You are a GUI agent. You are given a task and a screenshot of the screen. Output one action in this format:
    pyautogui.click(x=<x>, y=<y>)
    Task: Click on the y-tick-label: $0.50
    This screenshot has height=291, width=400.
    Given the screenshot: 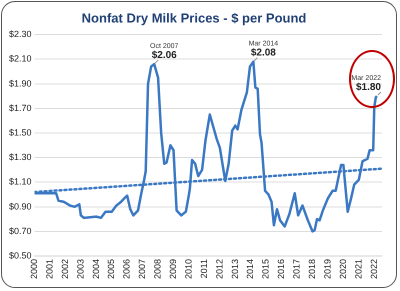 What is the action you would take?
    pyautogui.click(x=20, y=255)
    